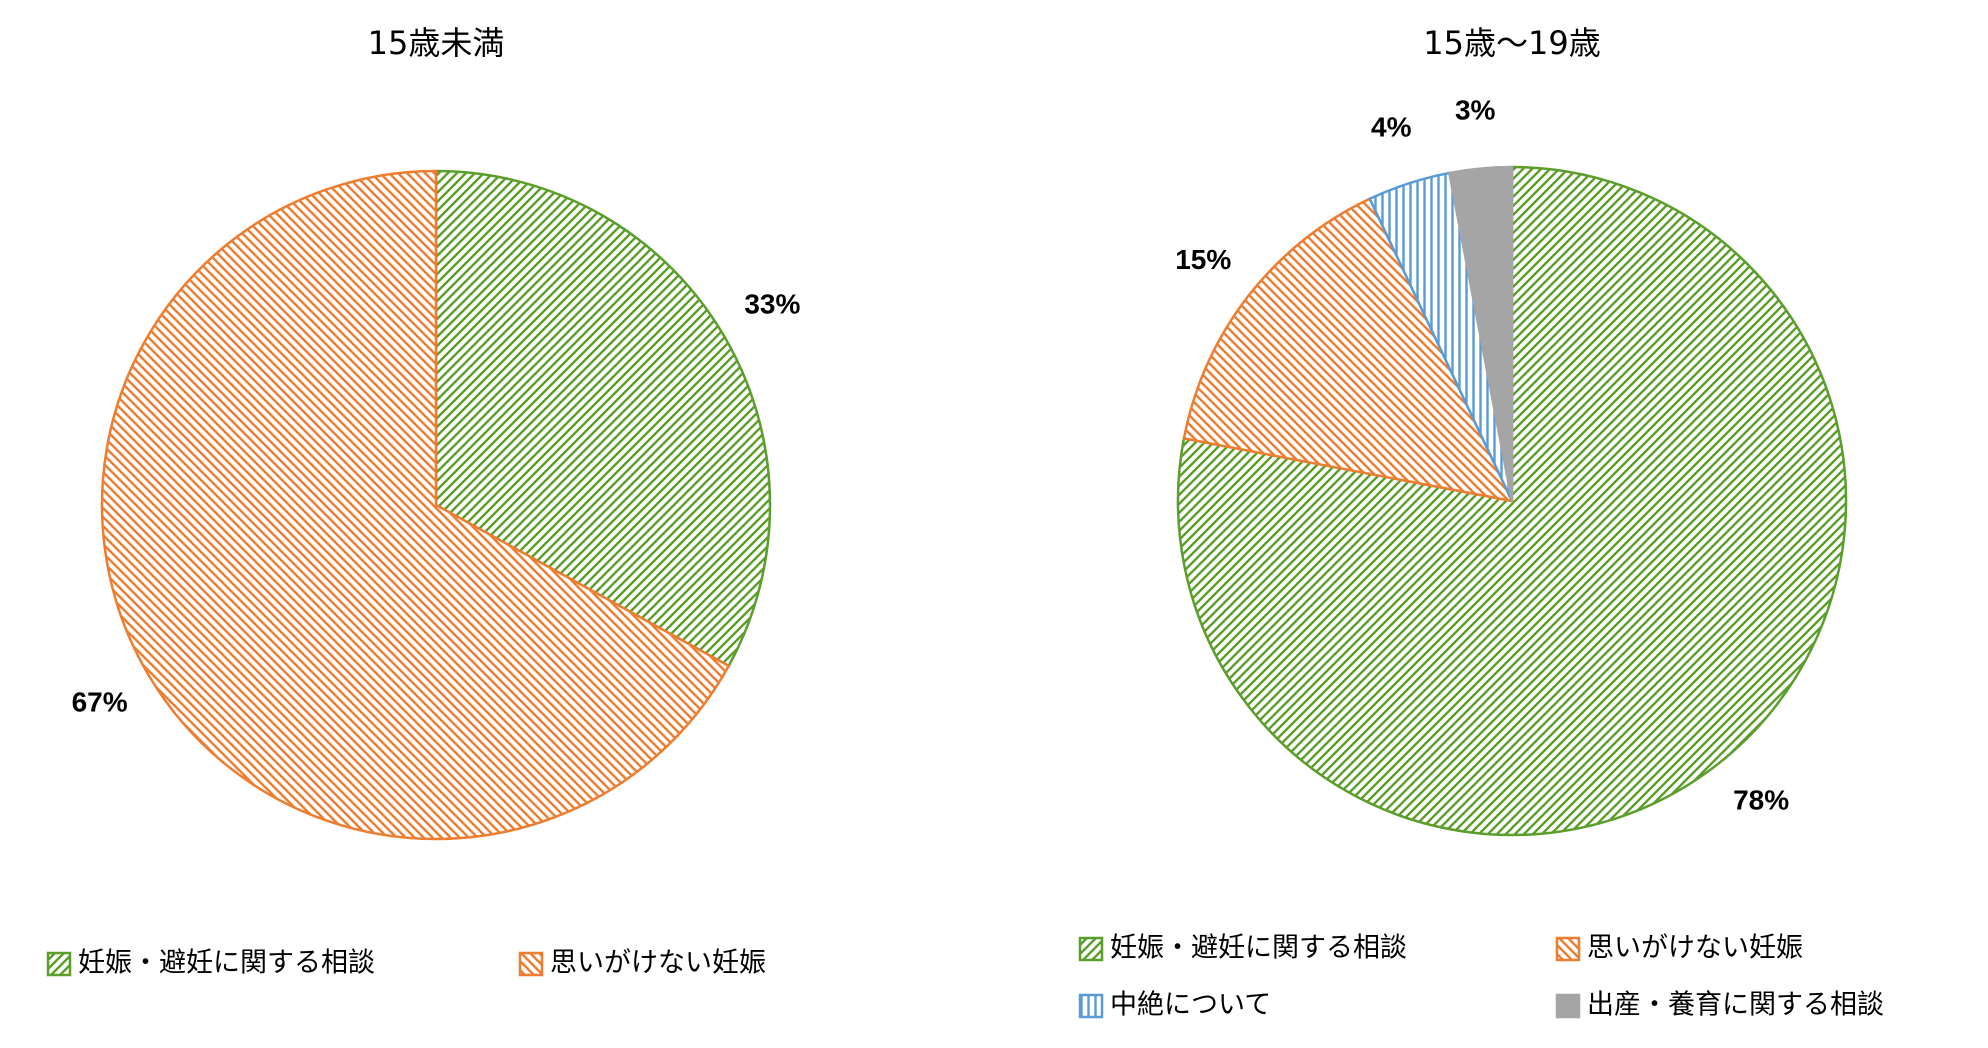 Image resolution: width=1988 pixels, height=1048 pixels. I want to click on legend-label: 出産・養育に関する相談, so click(1735, 1005).